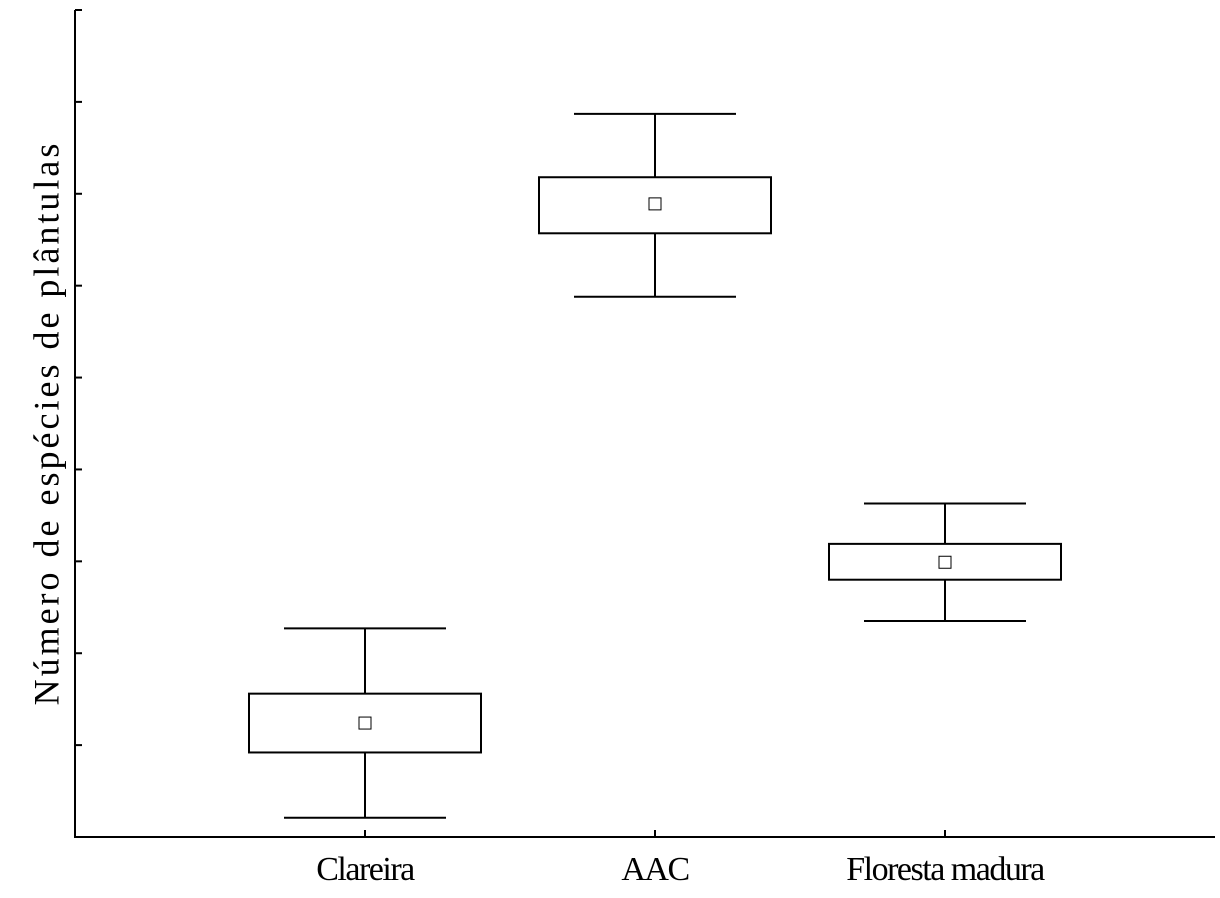  Describe the element at coordinates (365, 869) in the screenshot. I see `x-tick-label: Clareira` at that location.